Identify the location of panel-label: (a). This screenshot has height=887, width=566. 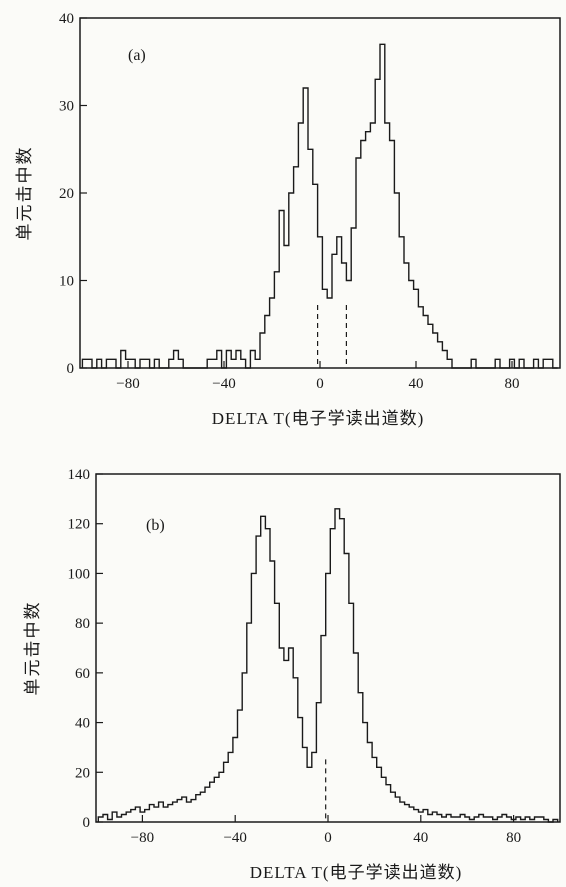
(137, 55).